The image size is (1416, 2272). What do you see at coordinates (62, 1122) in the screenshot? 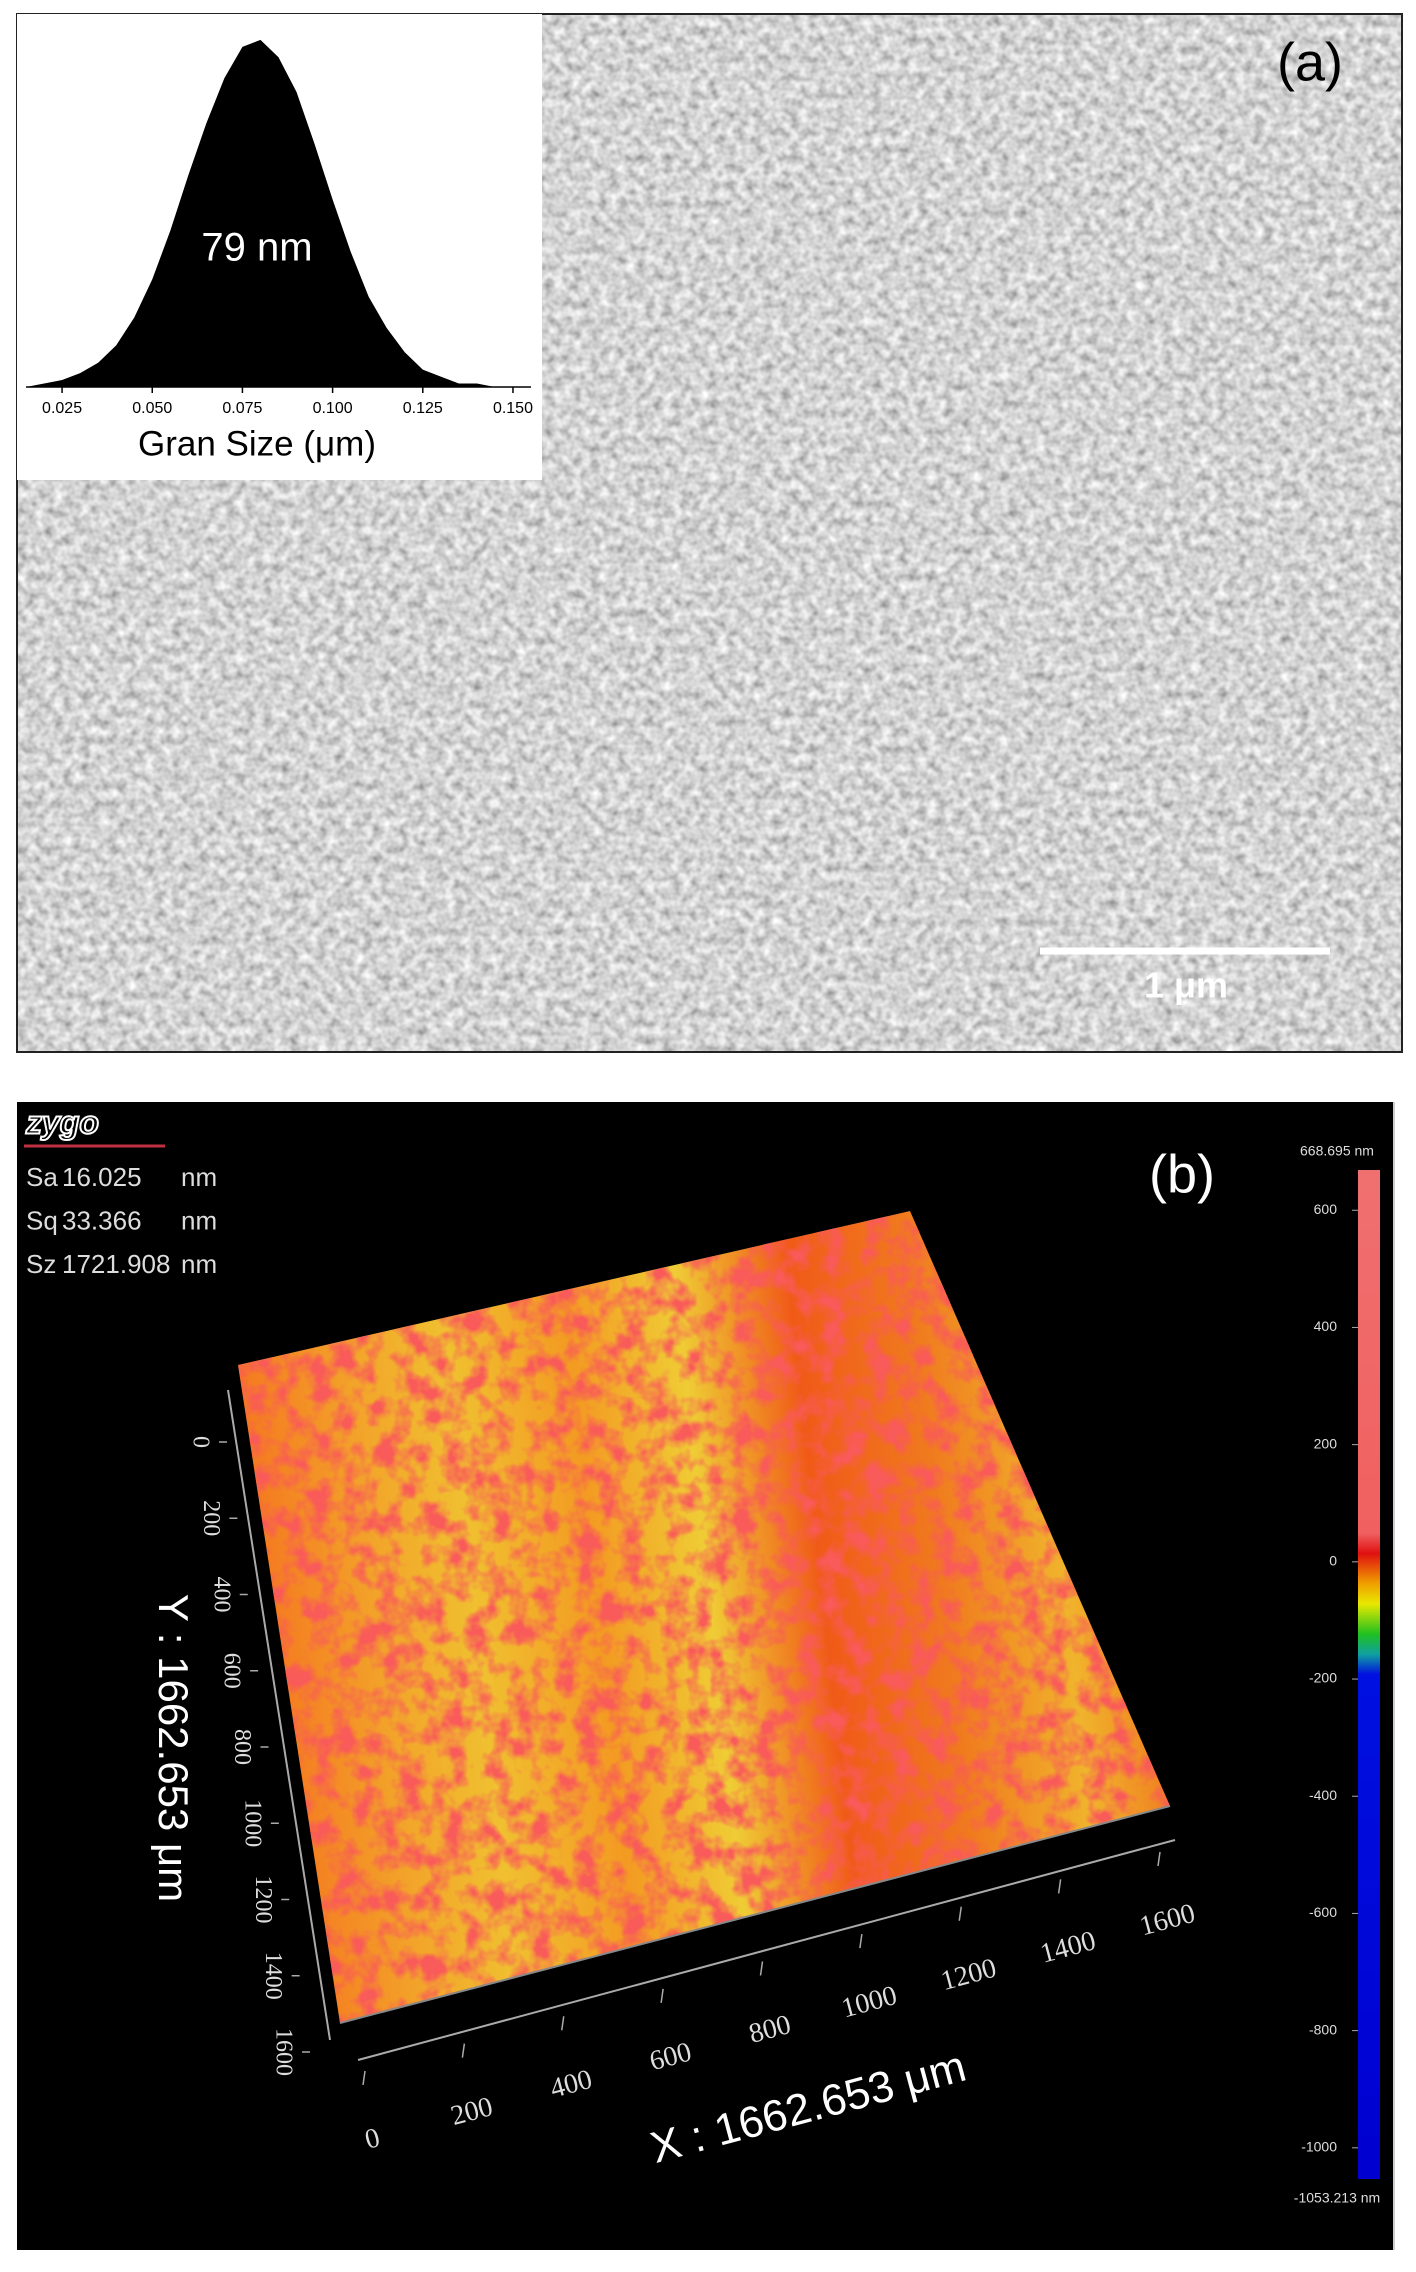
I see `logo: zygo` at bounding box center [62, 1122].